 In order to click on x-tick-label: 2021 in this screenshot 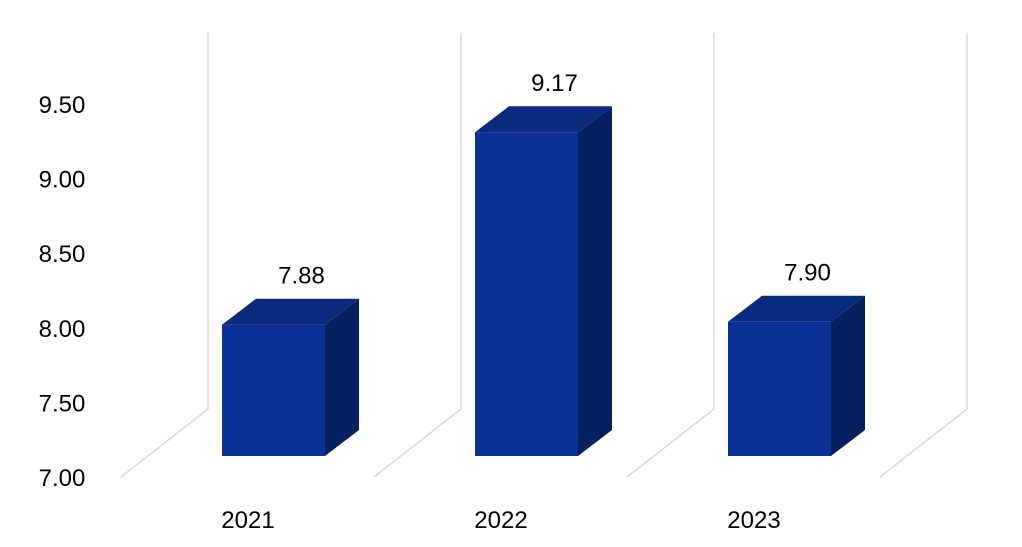, I will do `click(247, 520)`.